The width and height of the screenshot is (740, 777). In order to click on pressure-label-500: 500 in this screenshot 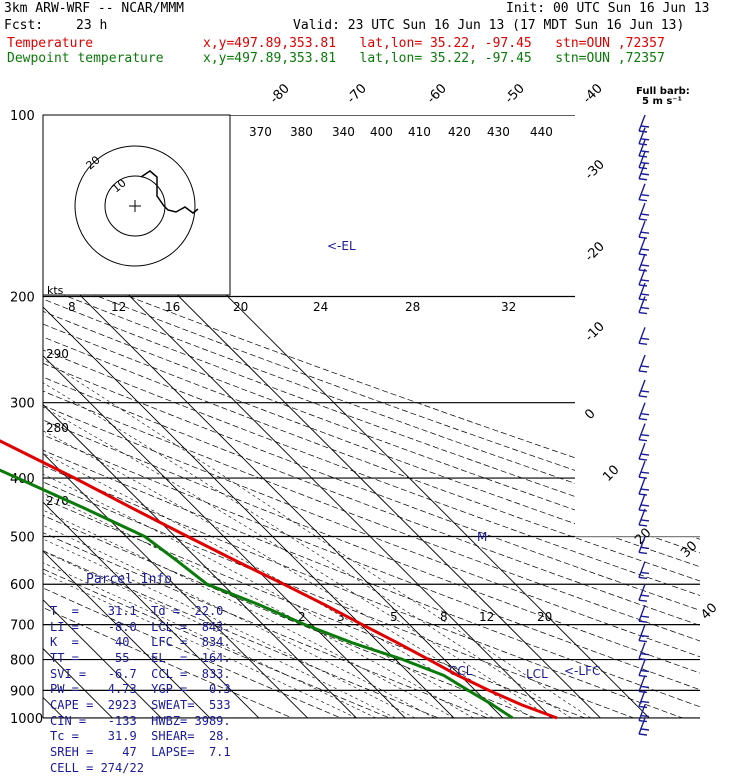, I will do `click(22, 537)`.